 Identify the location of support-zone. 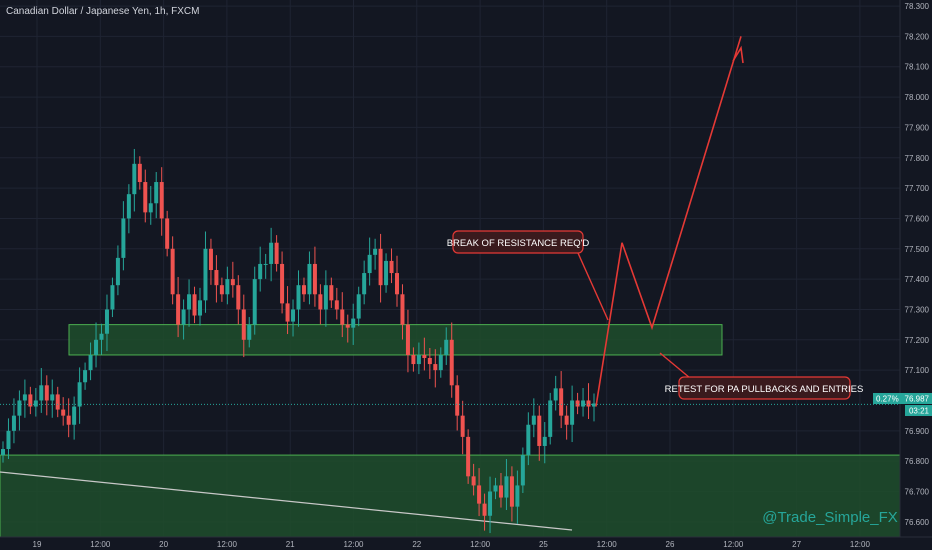
(450, 496).